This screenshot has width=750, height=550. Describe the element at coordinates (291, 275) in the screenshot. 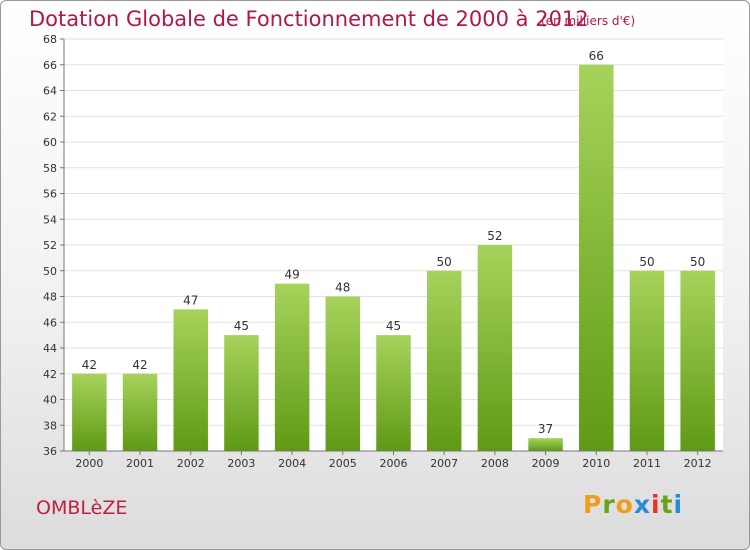

I see `data-label: 49` at that location.